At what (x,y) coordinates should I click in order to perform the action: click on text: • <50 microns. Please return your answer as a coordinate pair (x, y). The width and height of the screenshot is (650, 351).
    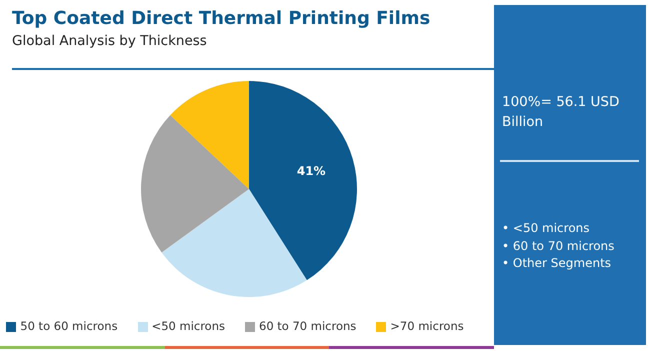
    Looking at the image, I should click on (546, 228).